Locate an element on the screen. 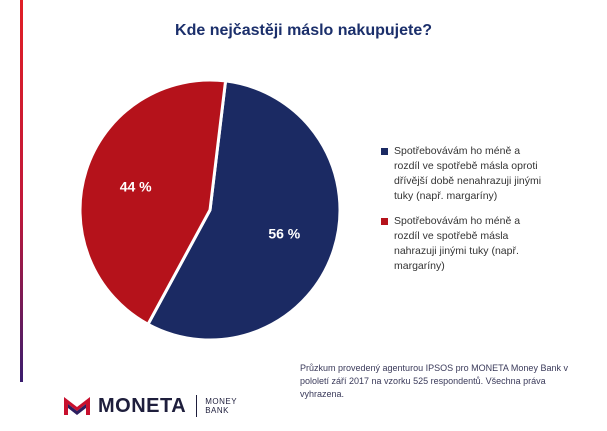 The width and height of the screenshot is (607, 431). moneta-logo: MONETA MONEY BANK is located at coordinates (150, 406).